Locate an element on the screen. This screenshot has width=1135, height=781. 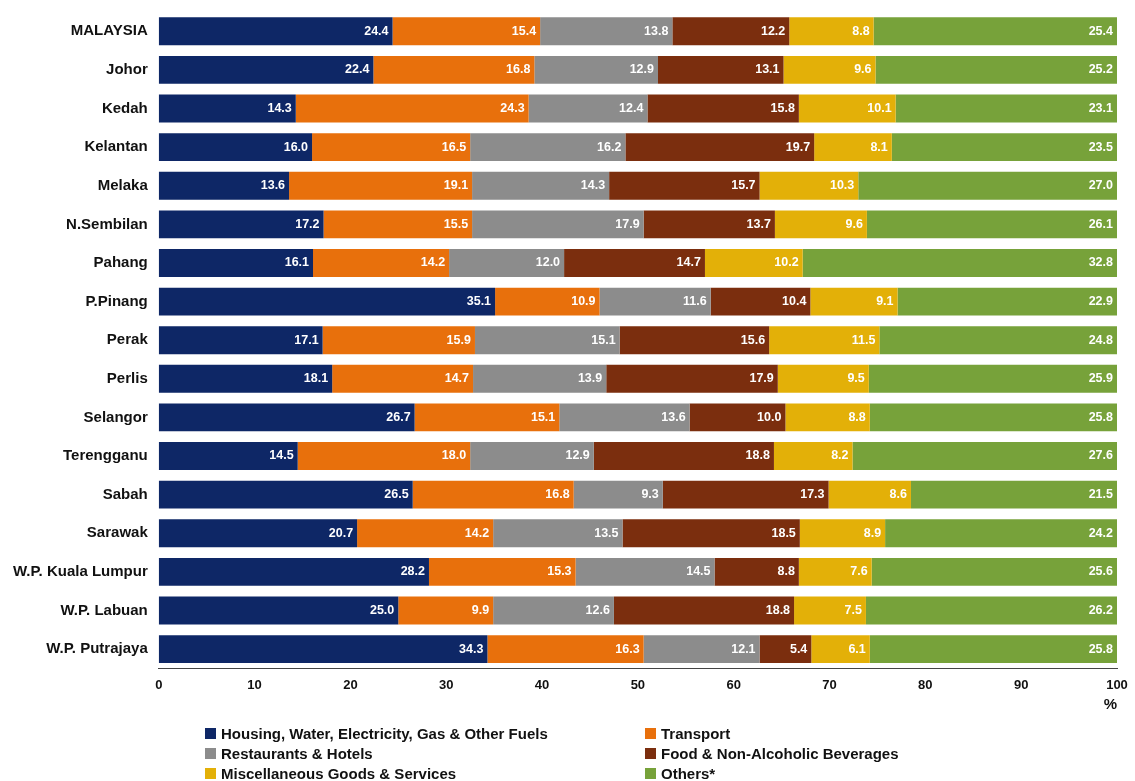
data-label: 9.5 is located at coordinates (856, 378).